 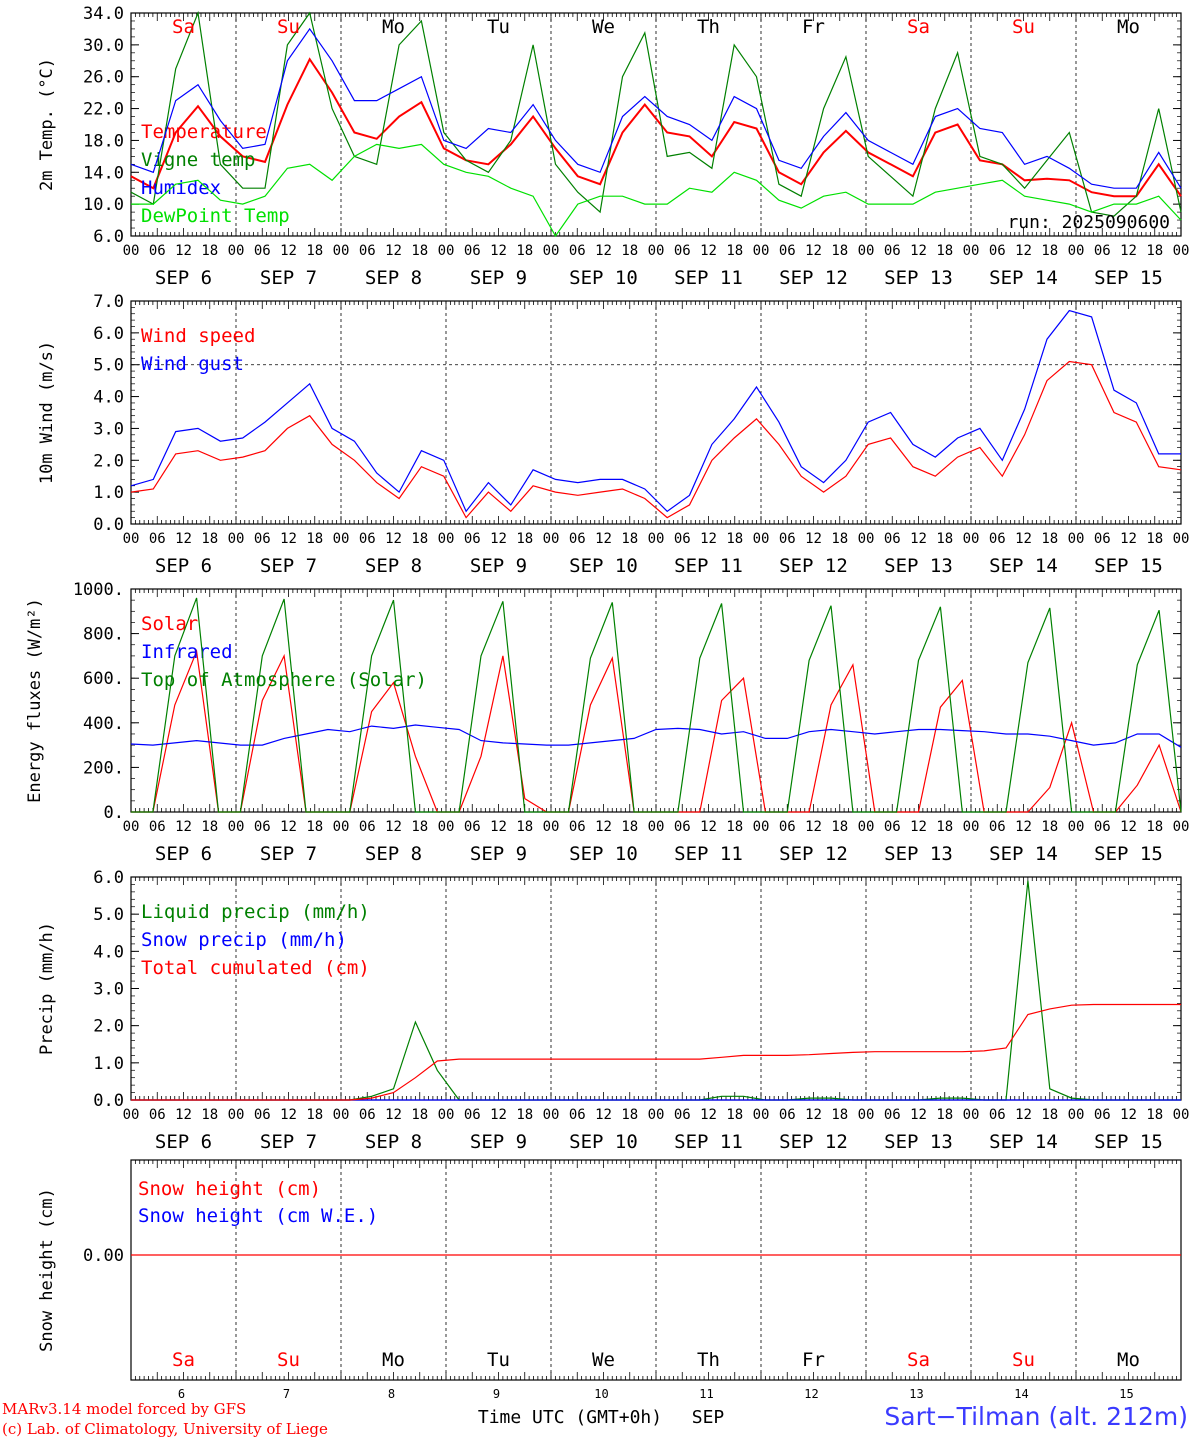 What do you see at coordinates (708, 27) in the screenshot?
I see `weekday-label: Th` at bounding box center [708, 27].